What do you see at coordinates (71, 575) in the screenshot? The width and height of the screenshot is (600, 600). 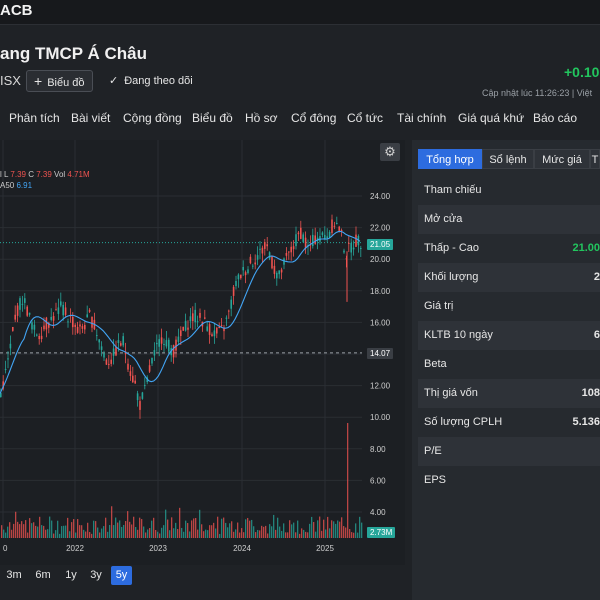 I see `range-1y: 1y` at bounding box center [71, 575].